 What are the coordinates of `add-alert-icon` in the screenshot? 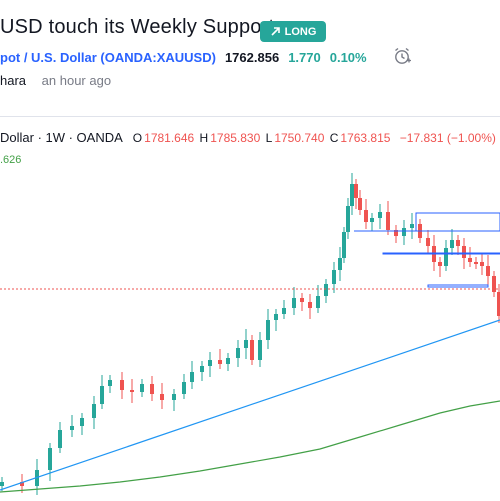 It's located at (402, 56).